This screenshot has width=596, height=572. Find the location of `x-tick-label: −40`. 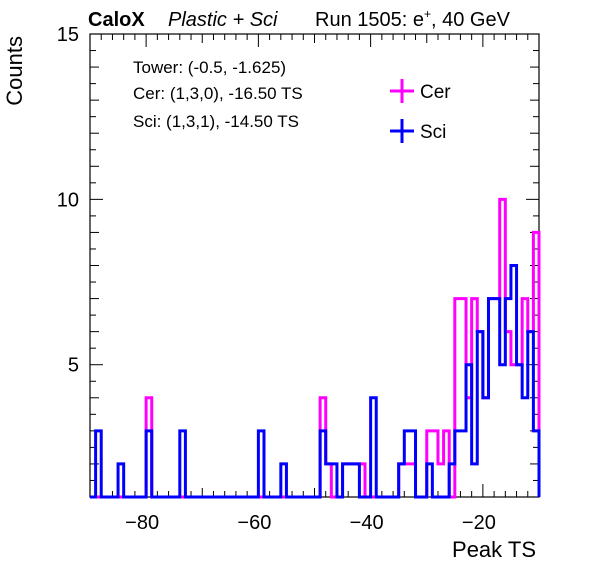

x-tick-label: −40 is located at coordinates (367, 523).